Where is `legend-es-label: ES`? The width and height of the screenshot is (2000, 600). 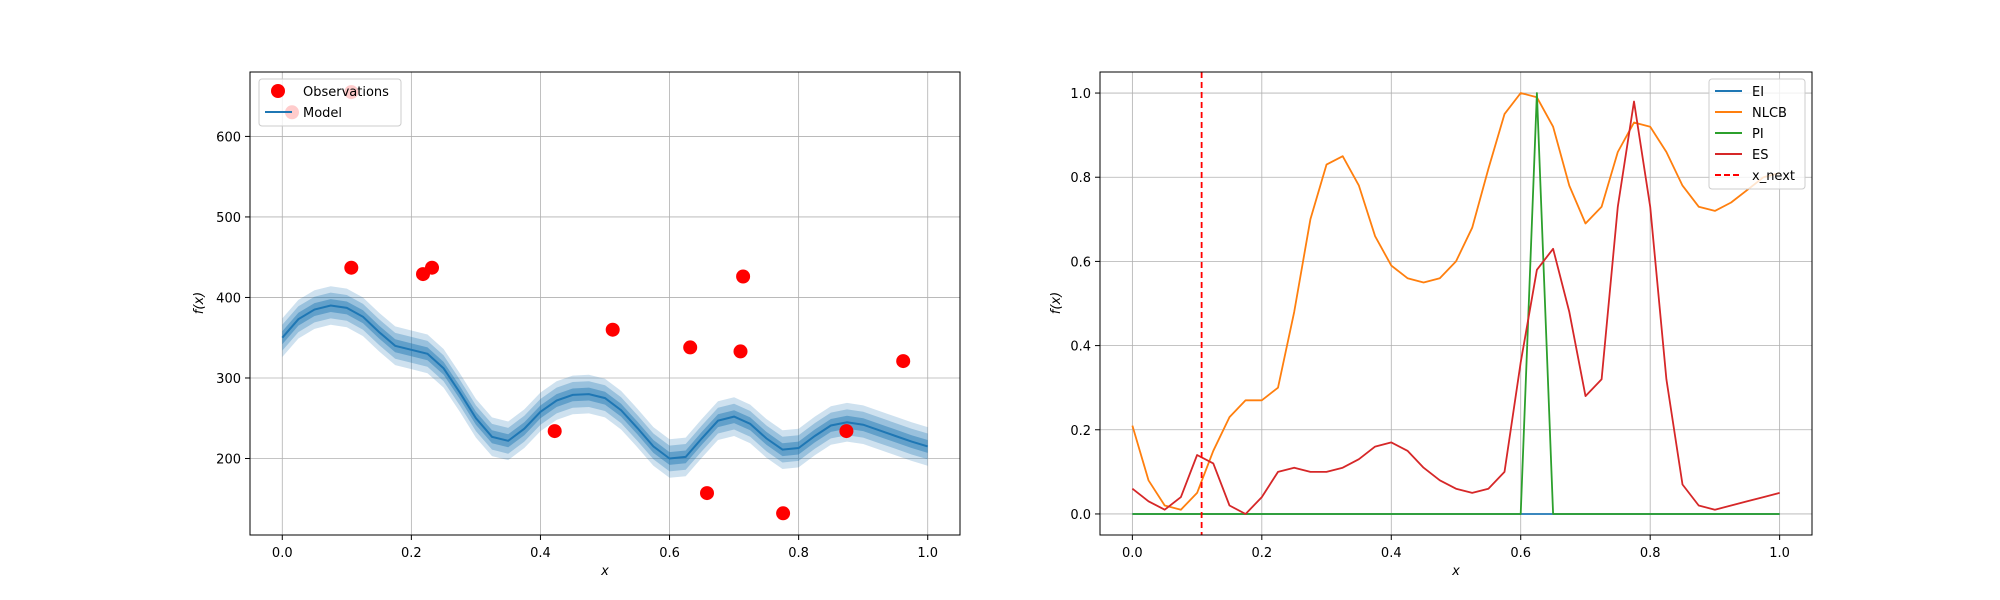
legend-es-label: ES is located at coordinates (1760, 155).